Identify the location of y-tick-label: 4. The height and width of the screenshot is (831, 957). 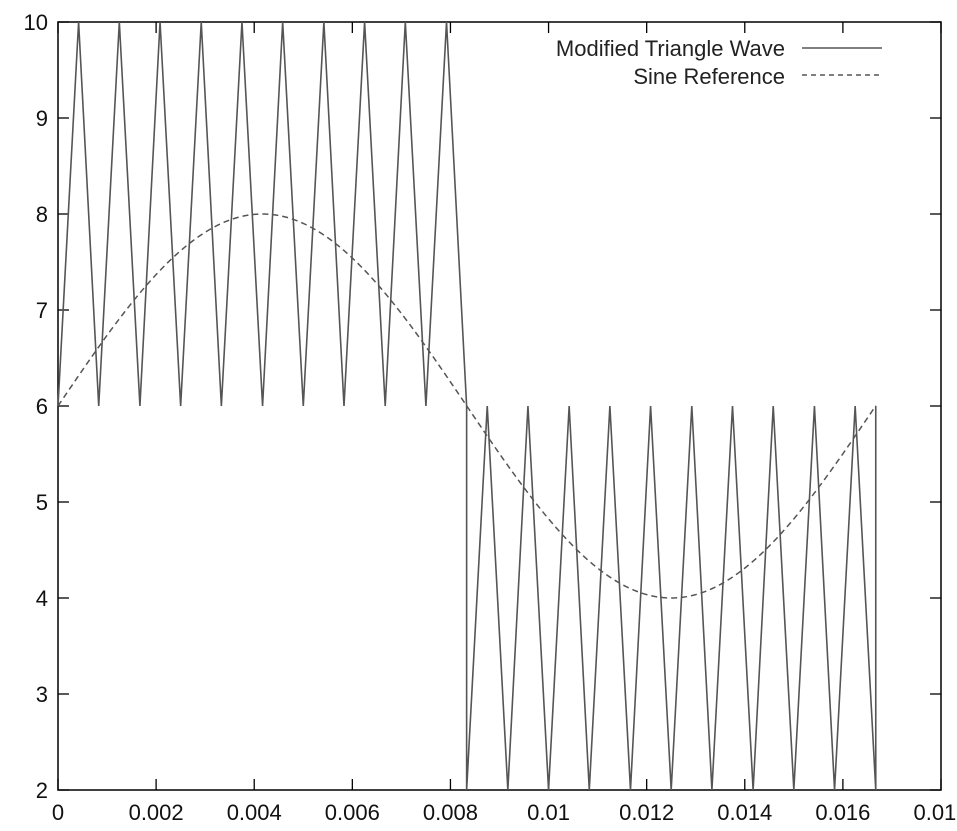
(42, 598).